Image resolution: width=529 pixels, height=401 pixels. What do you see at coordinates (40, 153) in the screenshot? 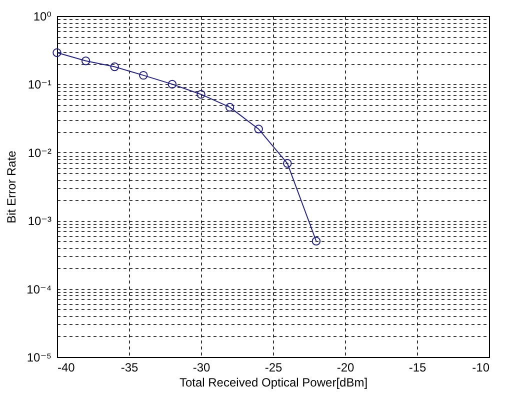
I see `y-tick-label: 10⁻²` at bounding box center [40, 153].